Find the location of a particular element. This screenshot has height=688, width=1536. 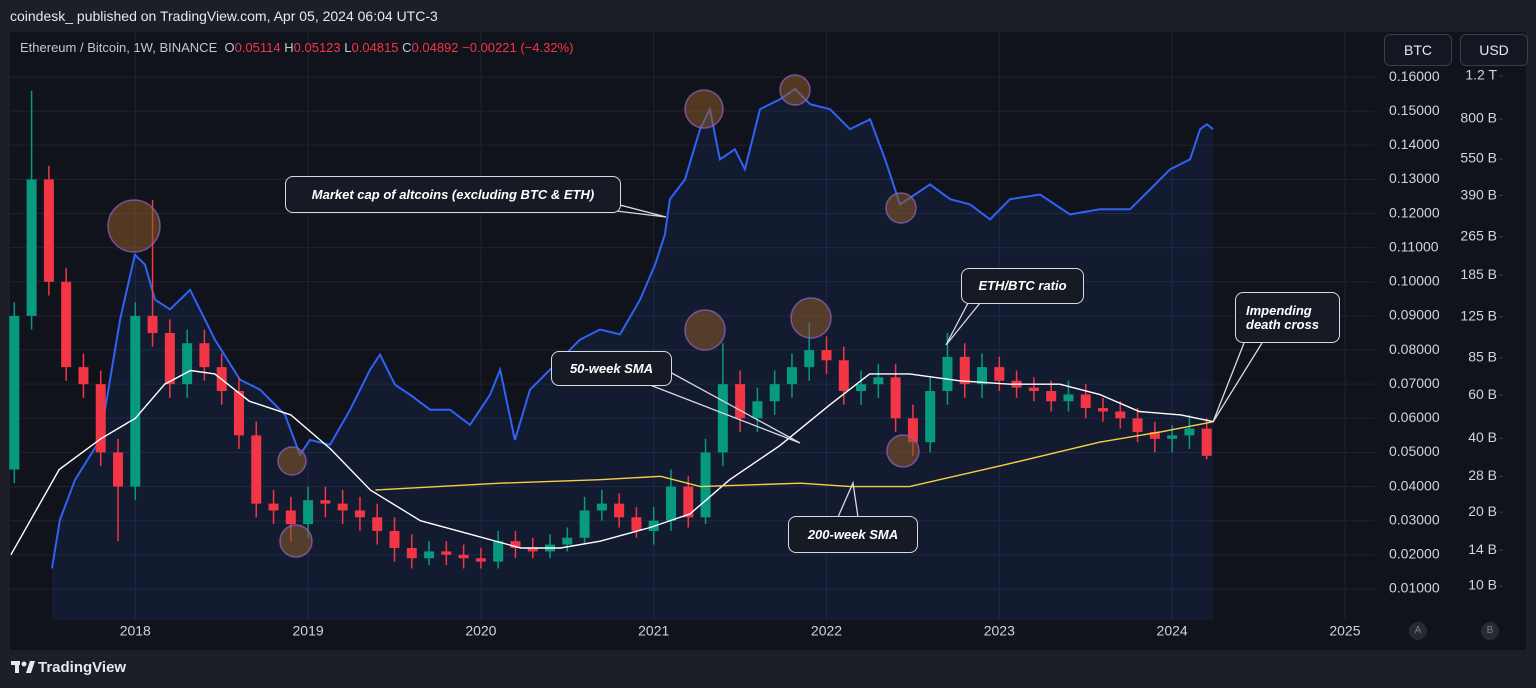

y2-tick-label: 125 B is located at coordinates (1478, 316).